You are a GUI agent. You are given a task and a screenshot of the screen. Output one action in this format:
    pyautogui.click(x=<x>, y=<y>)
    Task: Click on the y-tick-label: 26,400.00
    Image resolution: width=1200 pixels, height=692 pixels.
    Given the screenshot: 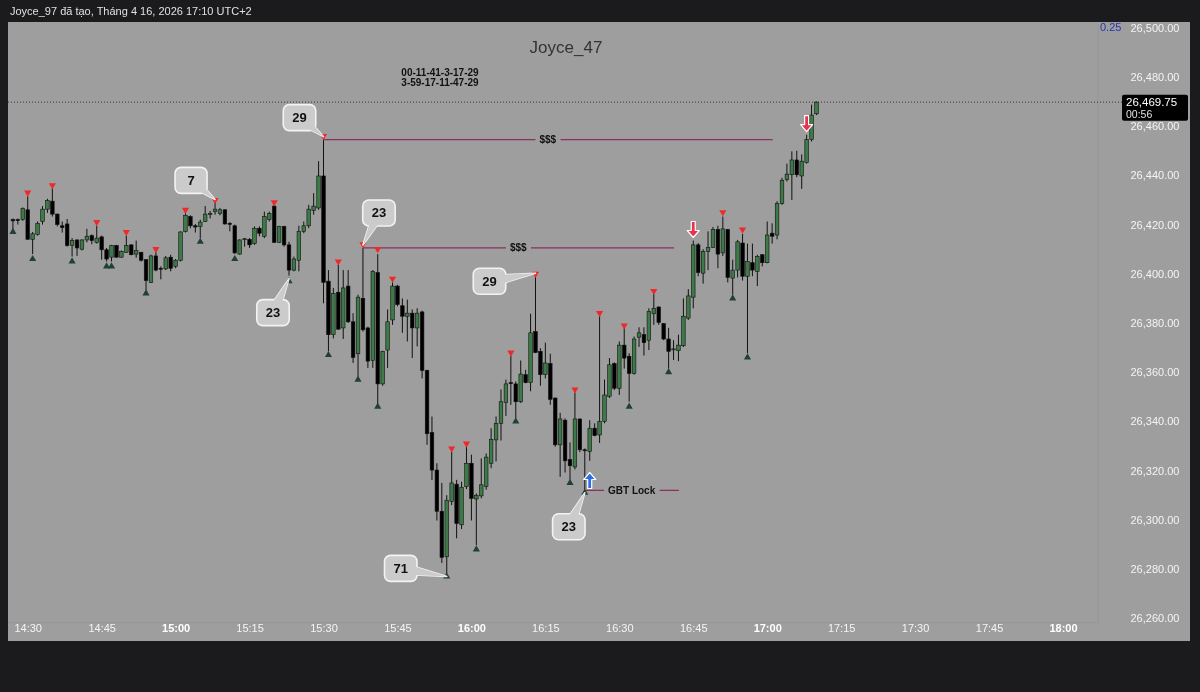 What is the action you would take?
    pyautogui.click(x=1155, y=273)
    